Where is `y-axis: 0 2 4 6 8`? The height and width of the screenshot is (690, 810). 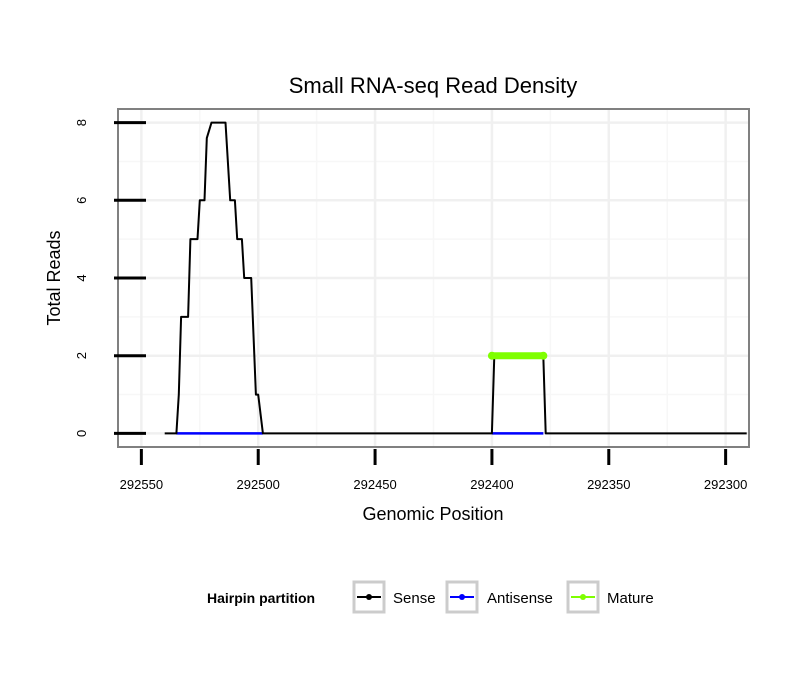 y-axis: 0 2 4 6 8 is located at coordinates (110, 278).